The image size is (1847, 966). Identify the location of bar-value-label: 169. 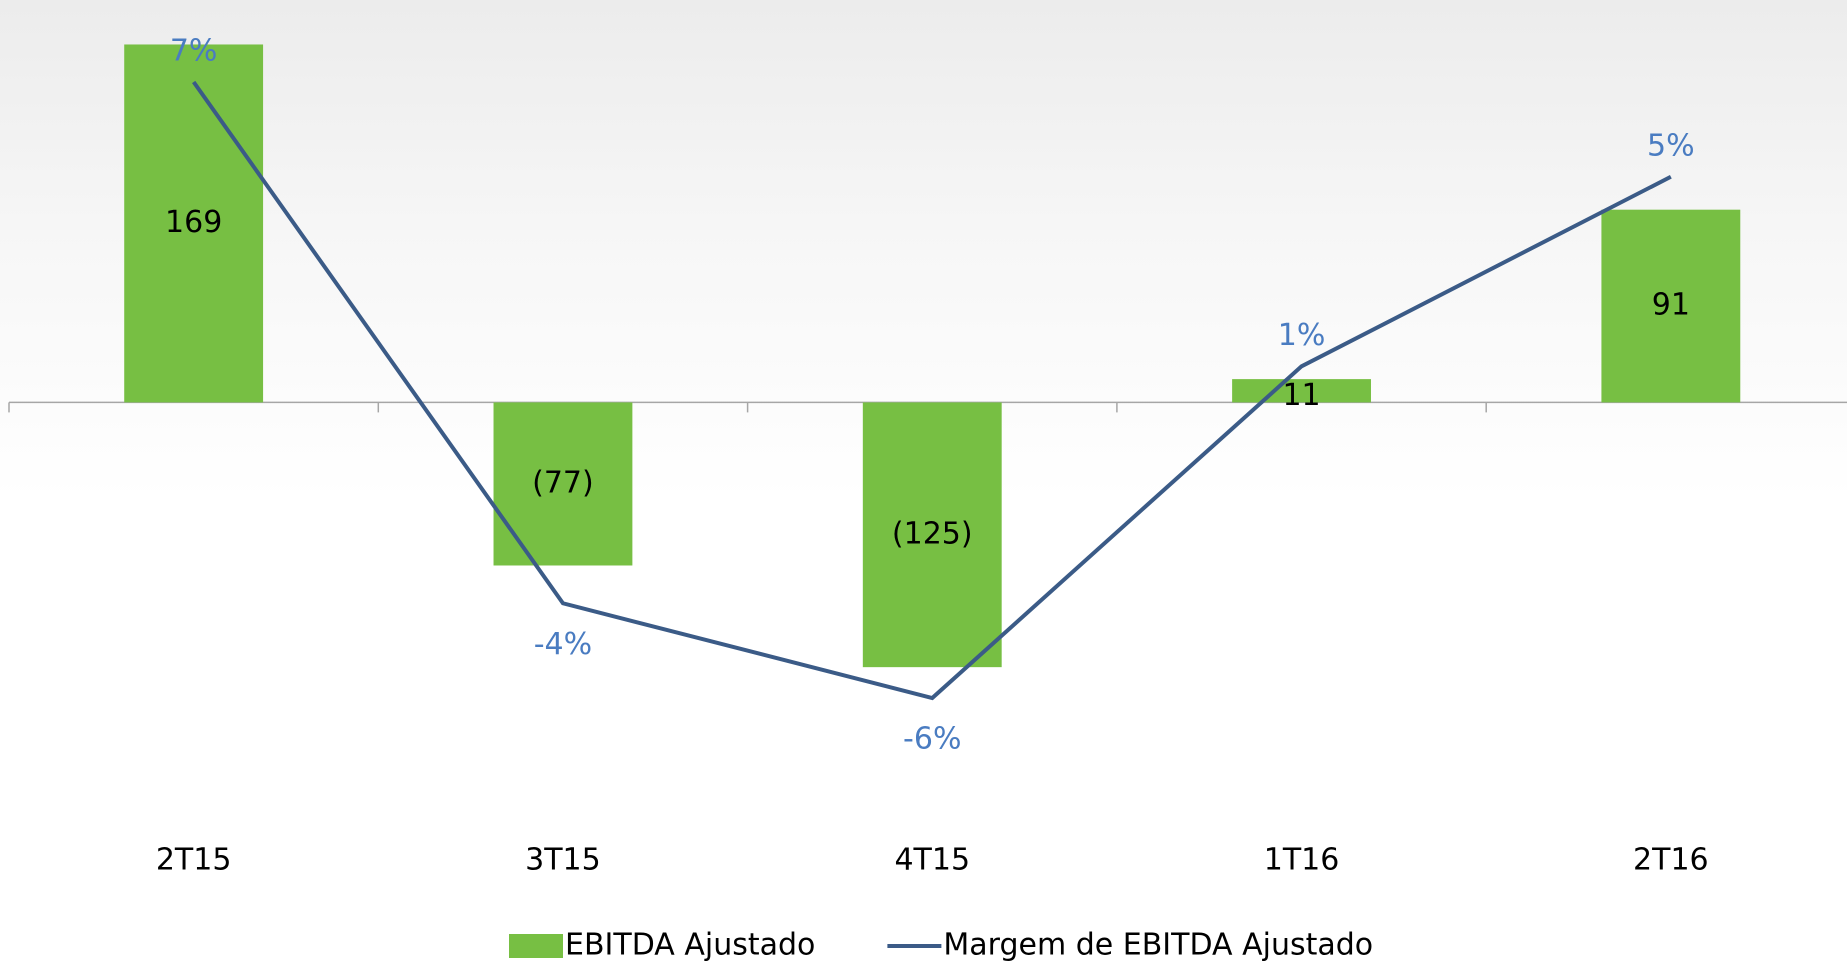
(193, 222).